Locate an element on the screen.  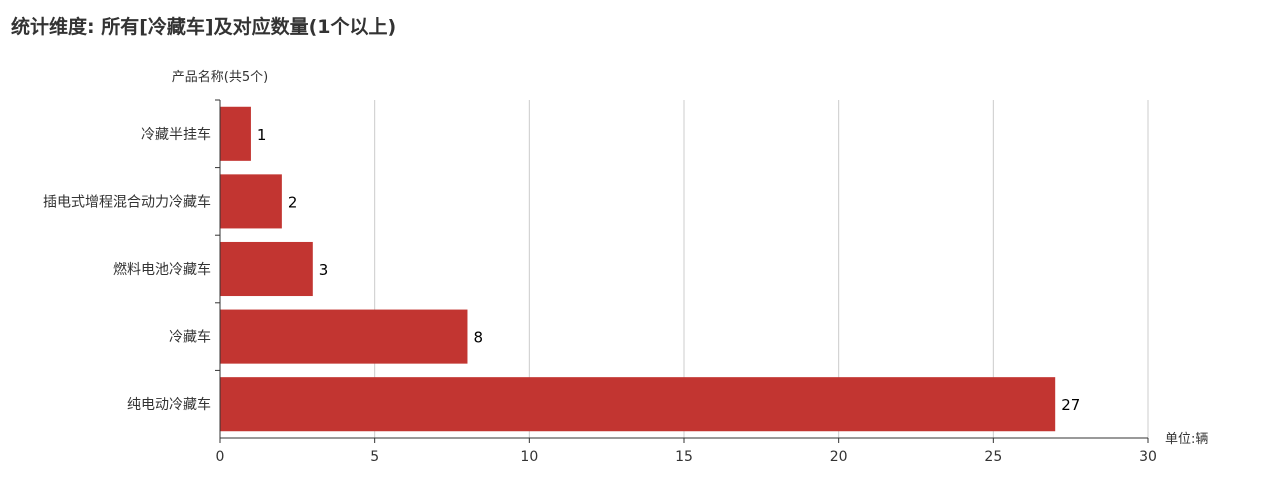
category-label: 冷藏半挂车 is located at coordinates (176, 134).